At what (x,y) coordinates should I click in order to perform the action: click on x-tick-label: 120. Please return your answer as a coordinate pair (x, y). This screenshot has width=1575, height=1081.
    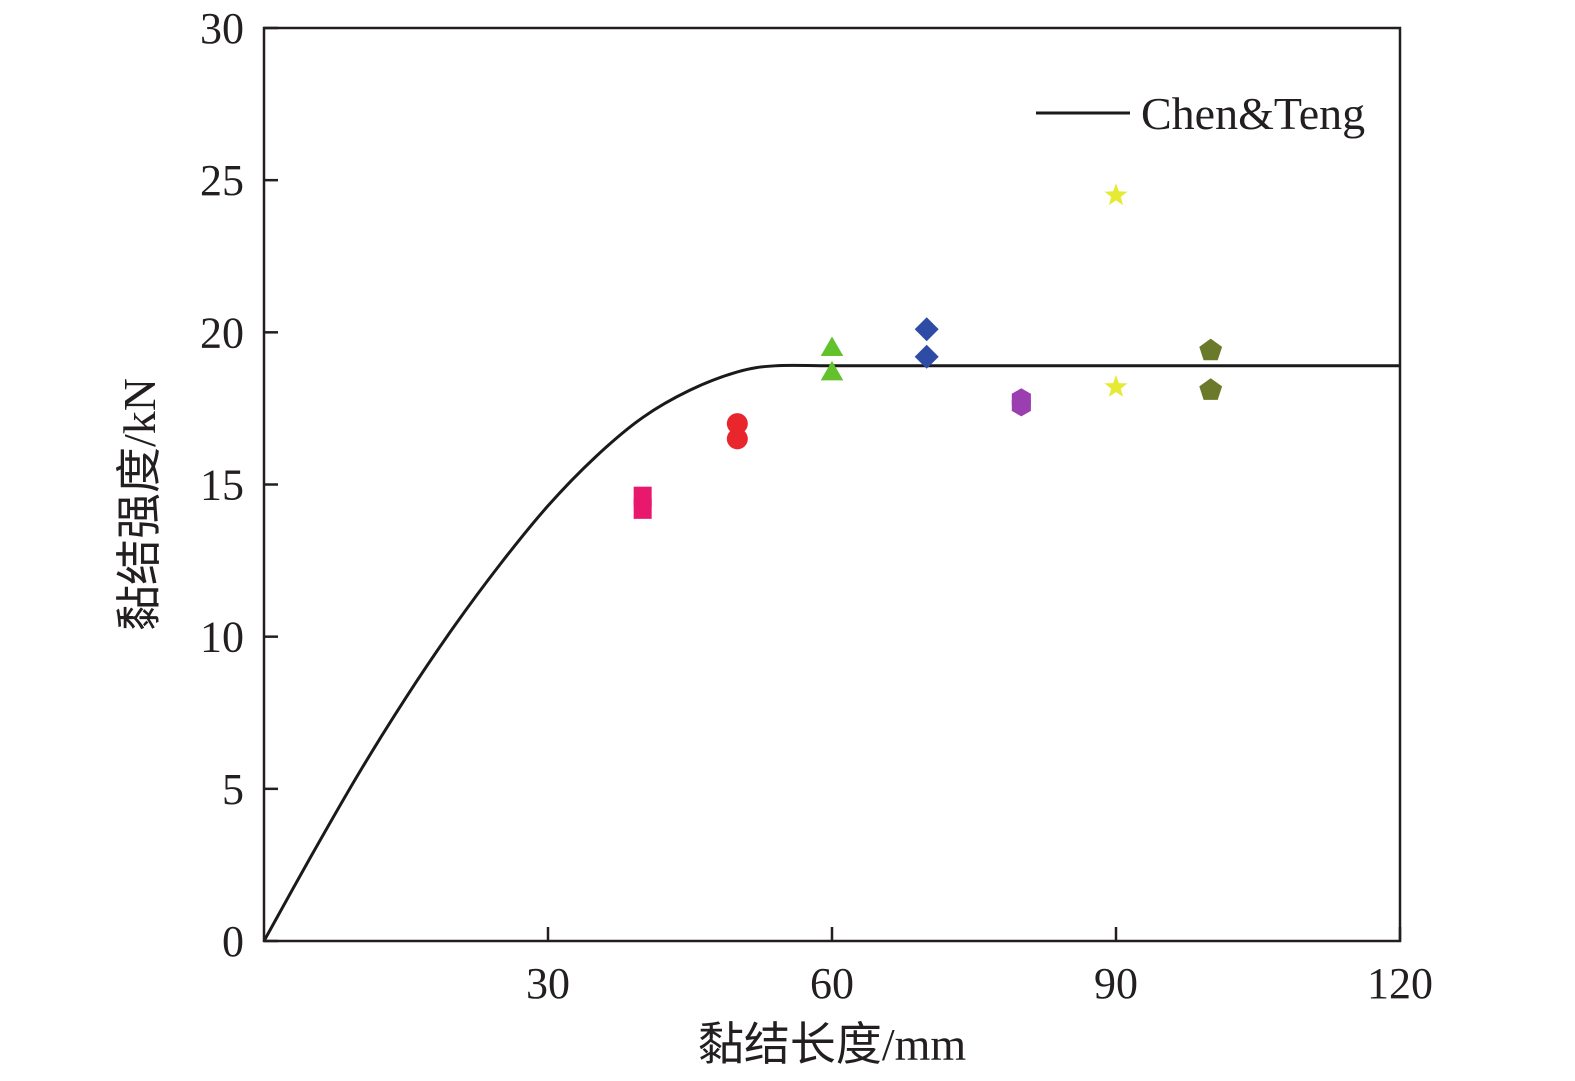
    Looking at the image, I should click on (1400, 983).